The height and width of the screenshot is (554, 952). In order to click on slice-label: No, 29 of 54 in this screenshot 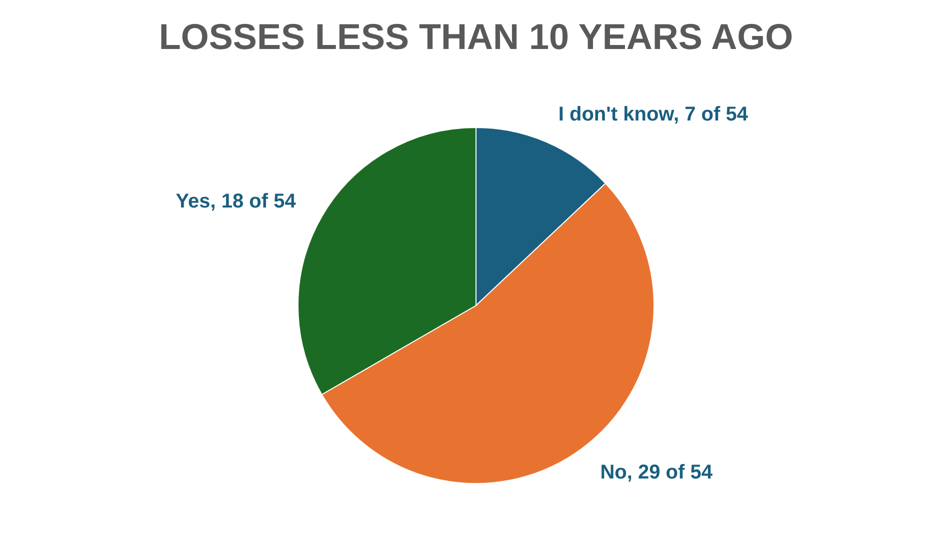, I will do `click(657, 472)`.